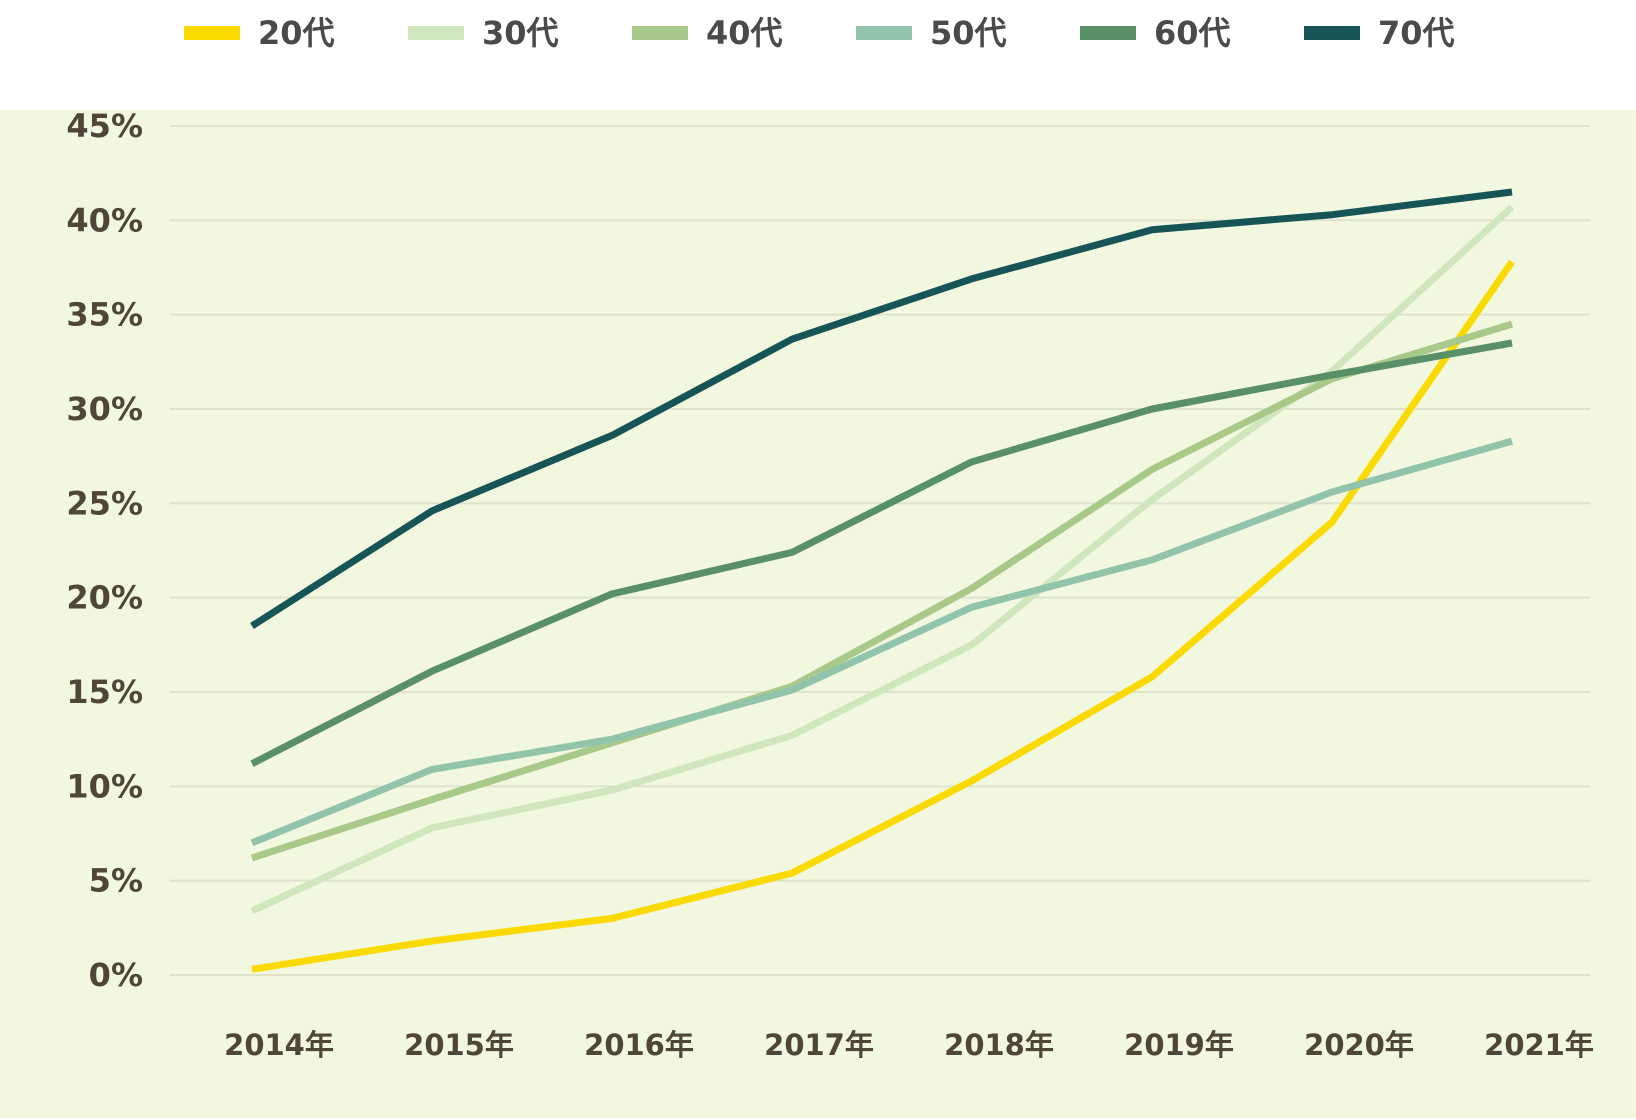 The image size is (1636, 1120). Describe the element at coordinates (999, 1045) in the screenshot. I see `x-tick-label: 2018年` at that location.